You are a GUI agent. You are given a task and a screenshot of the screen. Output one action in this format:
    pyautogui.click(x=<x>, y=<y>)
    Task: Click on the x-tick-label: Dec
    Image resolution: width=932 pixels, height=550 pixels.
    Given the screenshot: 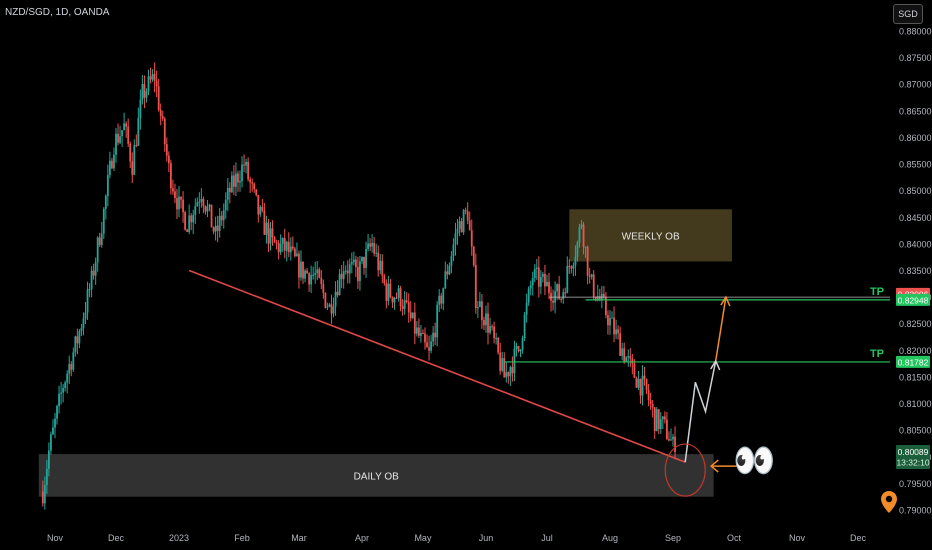 What is the action you would take?
    pyautogui.click(x=858, y=538)
    